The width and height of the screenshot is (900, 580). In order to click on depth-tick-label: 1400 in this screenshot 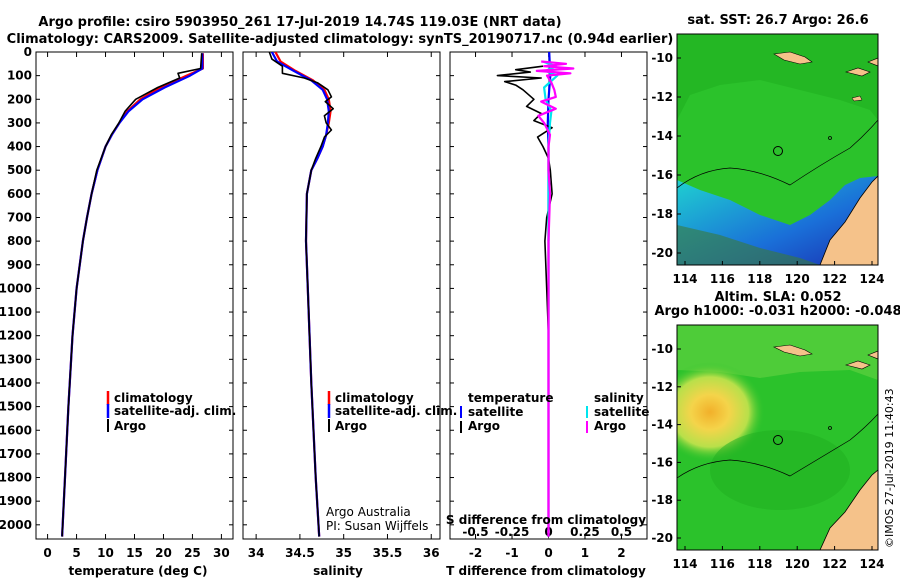, I will do `click(16, 383)`.